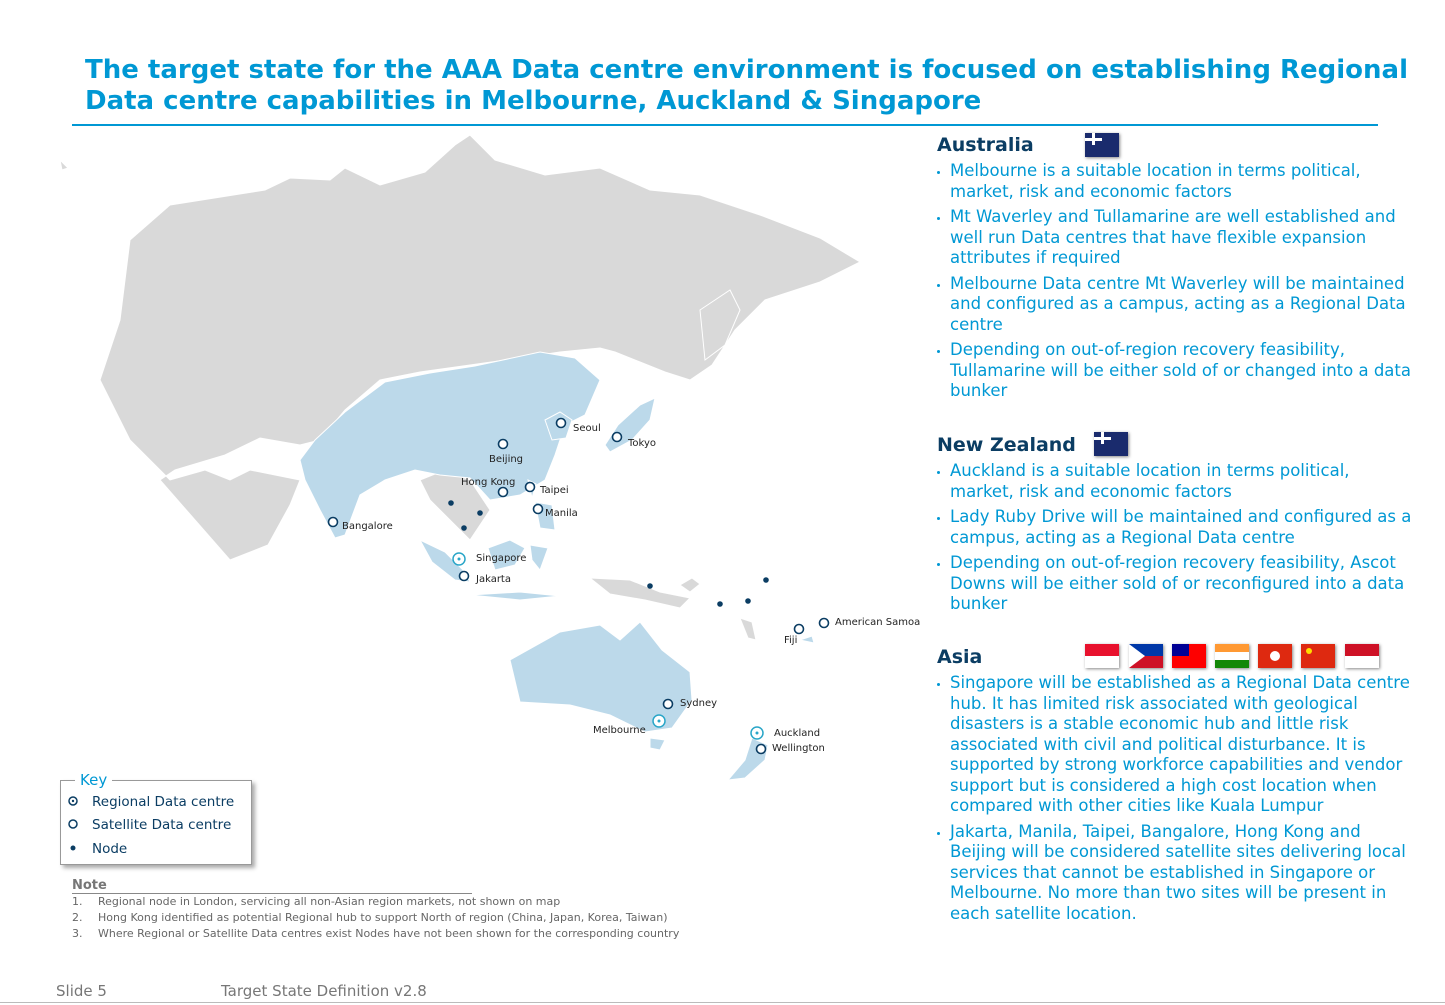 This screenshot has height=1005, width=1445. Describe the element at coordinates (501, 558) in the screenshot. I see `city-label: Singapore` at that location.